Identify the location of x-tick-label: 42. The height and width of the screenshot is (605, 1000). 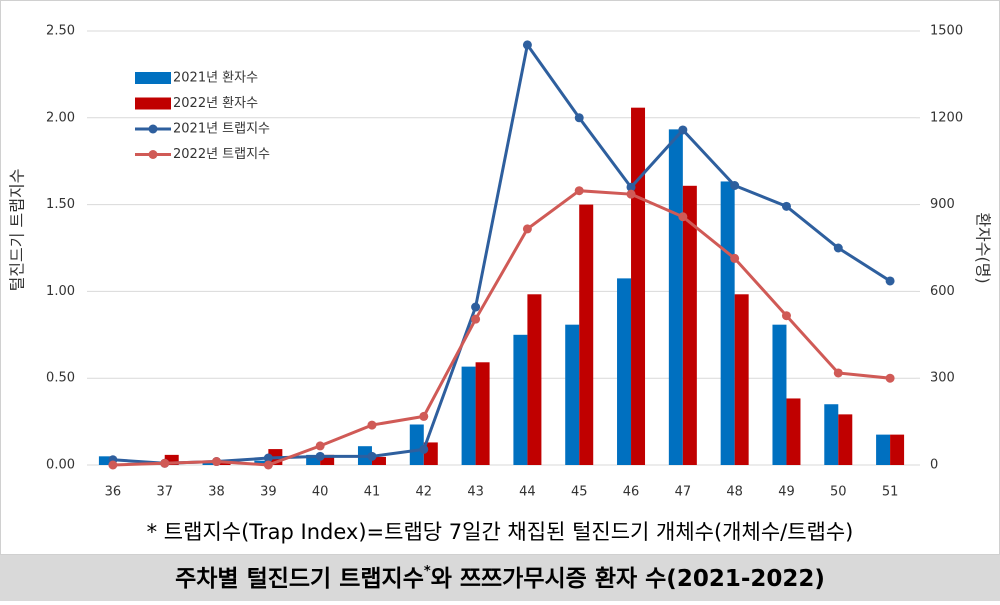
(424, 492).